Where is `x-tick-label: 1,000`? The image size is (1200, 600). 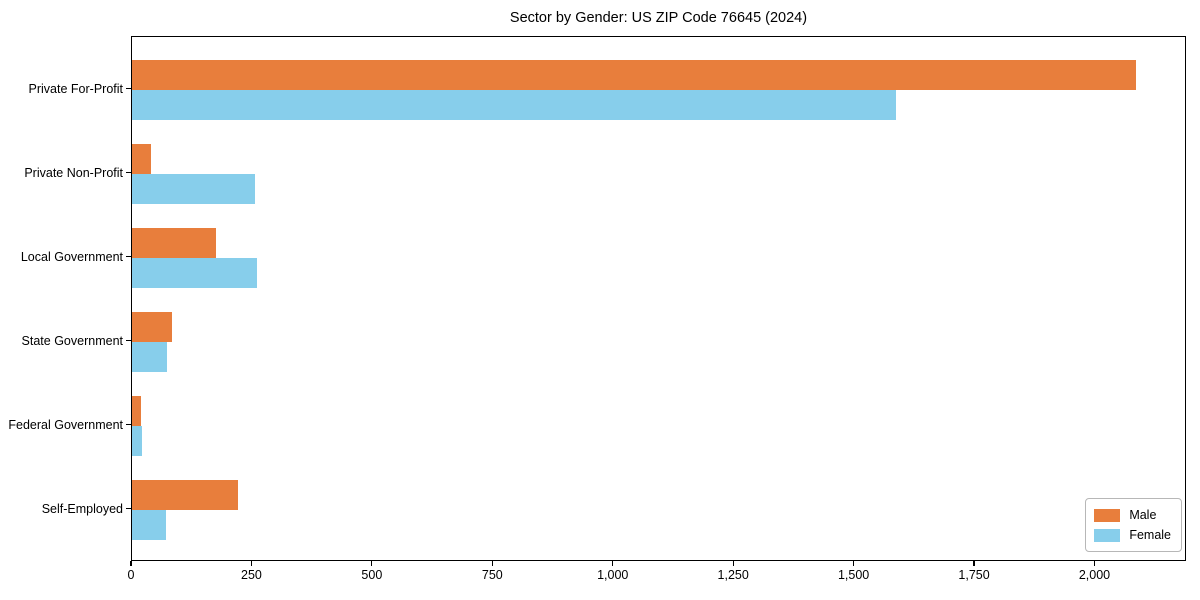
x-tick-label: 1,000 is located at coordinates (613, 575).